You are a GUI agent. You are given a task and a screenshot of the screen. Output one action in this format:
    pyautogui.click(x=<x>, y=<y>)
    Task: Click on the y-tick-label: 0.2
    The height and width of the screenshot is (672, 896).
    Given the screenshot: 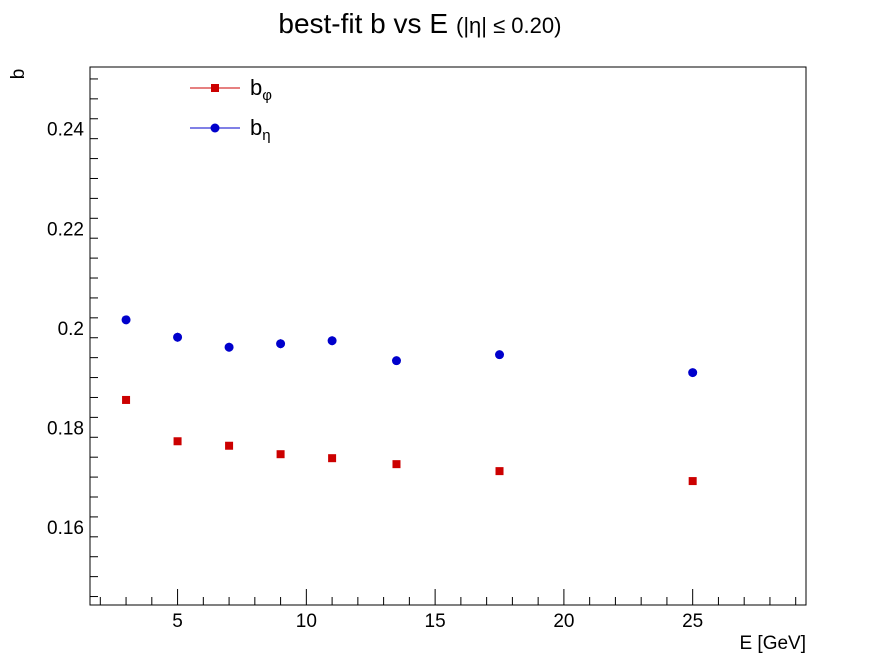 What is the action you would take?
    pyautogui.click(x=71, y=329)
    